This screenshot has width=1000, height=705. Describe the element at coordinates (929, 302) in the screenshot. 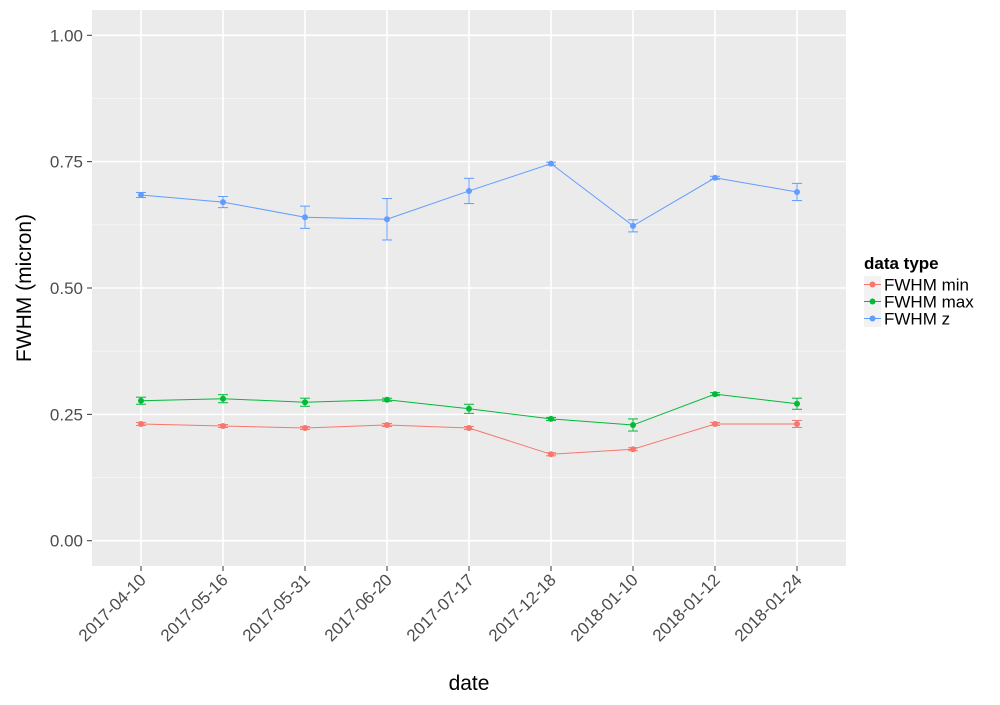

I see `legend-label: FWHM max` at that location.